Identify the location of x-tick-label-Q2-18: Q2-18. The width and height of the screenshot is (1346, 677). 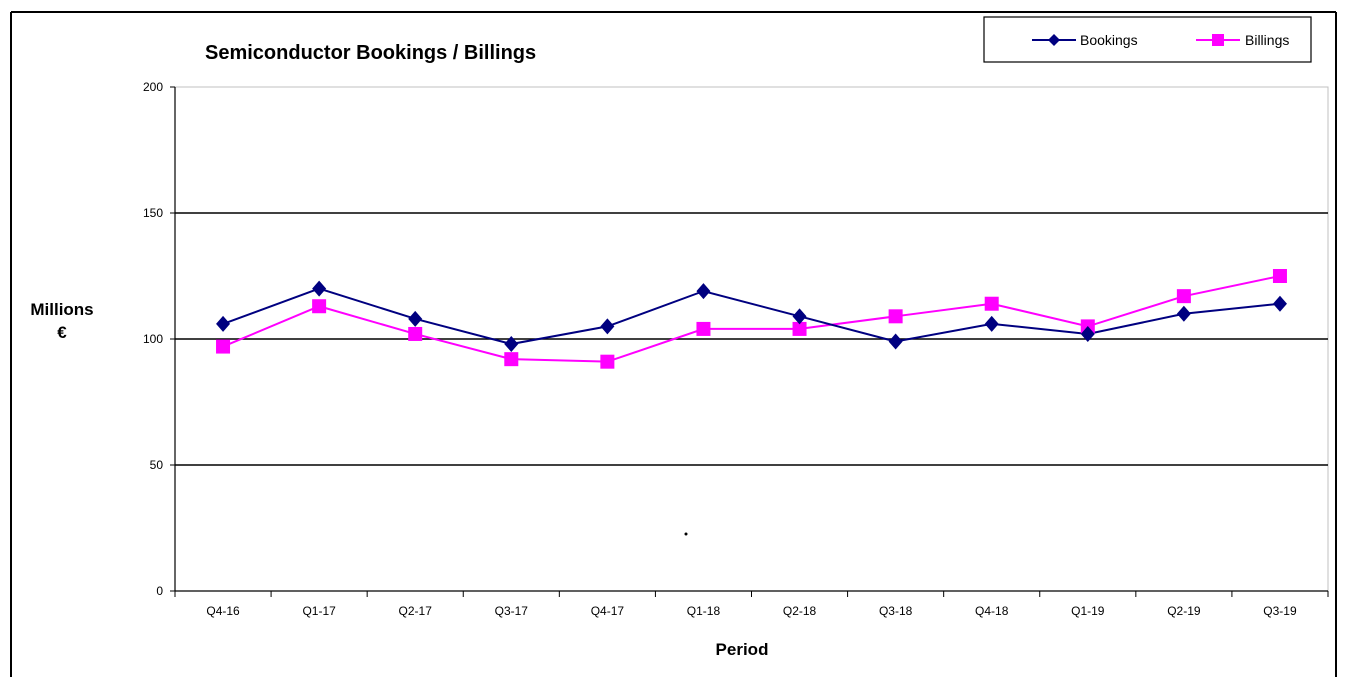
(800, 611).